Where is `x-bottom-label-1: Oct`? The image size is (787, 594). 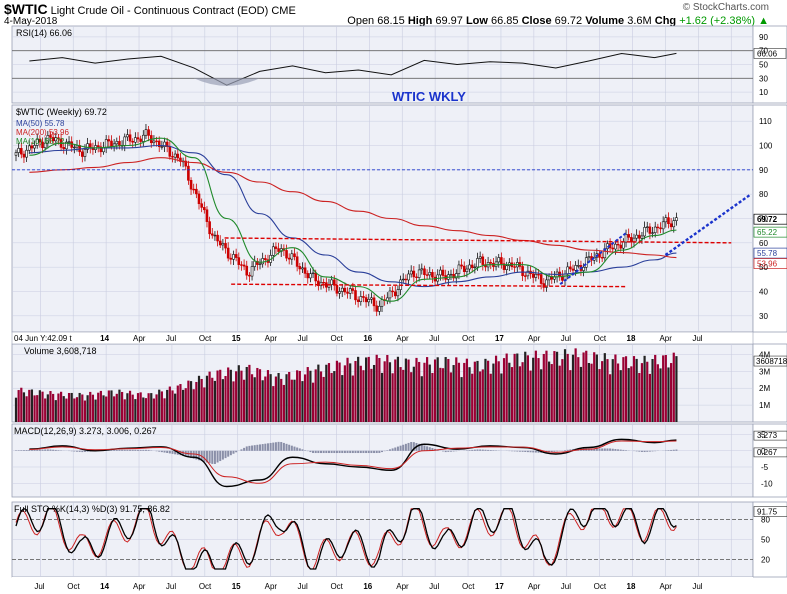 x-bottom-label-1: Oct is located at coordinates (73, 586).